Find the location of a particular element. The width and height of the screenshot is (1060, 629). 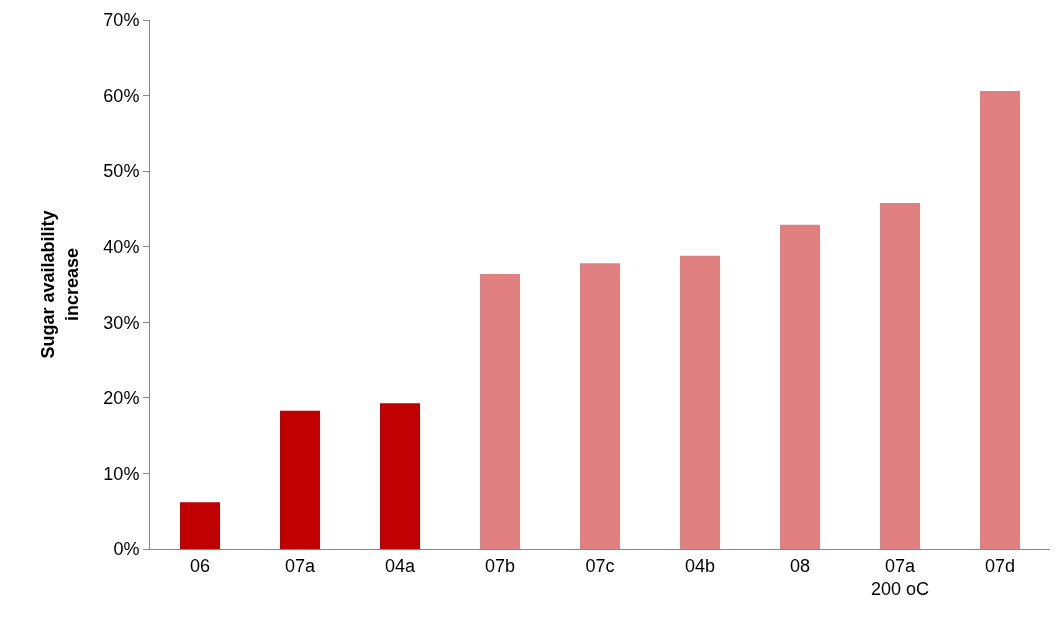

y-tick-label: 10% is located at coordinates (121, 473).